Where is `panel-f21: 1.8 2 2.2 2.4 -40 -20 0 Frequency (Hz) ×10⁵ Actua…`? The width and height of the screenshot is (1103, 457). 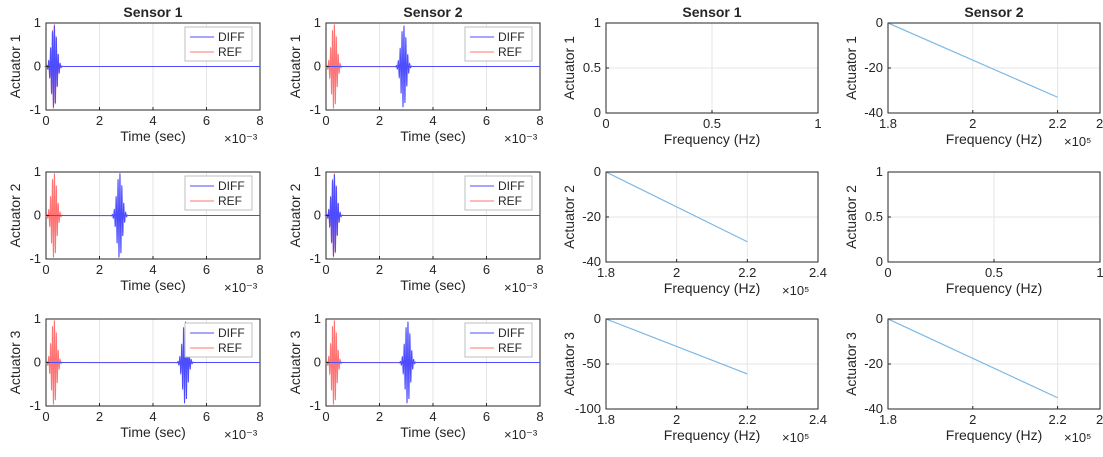 panel-f21: 1.8 2 2.2 2.4 -40 -20 0 Frequency (Hz) ×10⁵ Actua… is located at coordinates (694, 231).